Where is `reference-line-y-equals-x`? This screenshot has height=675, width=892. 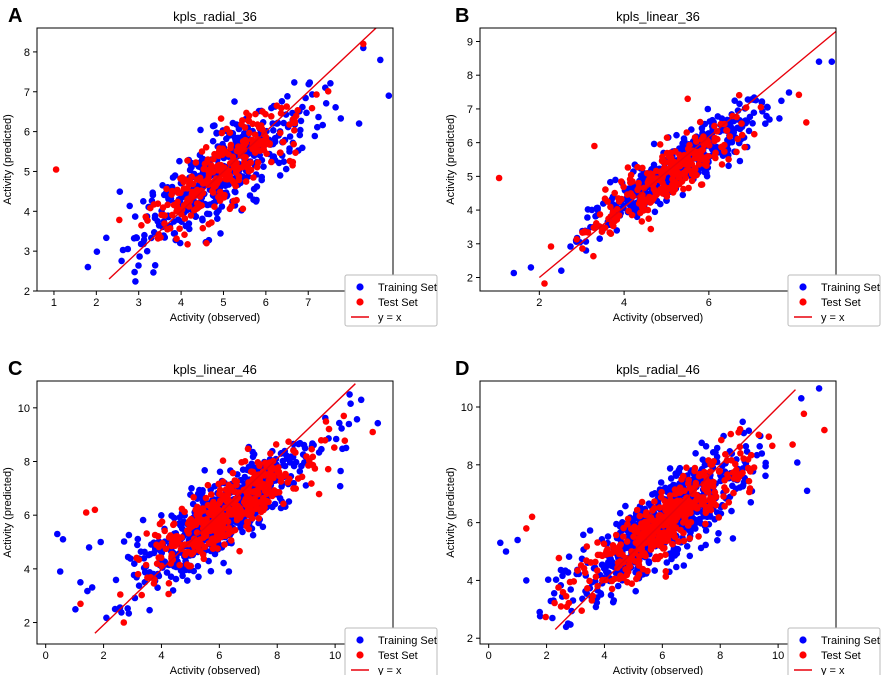 reference-line-y-equals-x is located at coordinates (242, 154).